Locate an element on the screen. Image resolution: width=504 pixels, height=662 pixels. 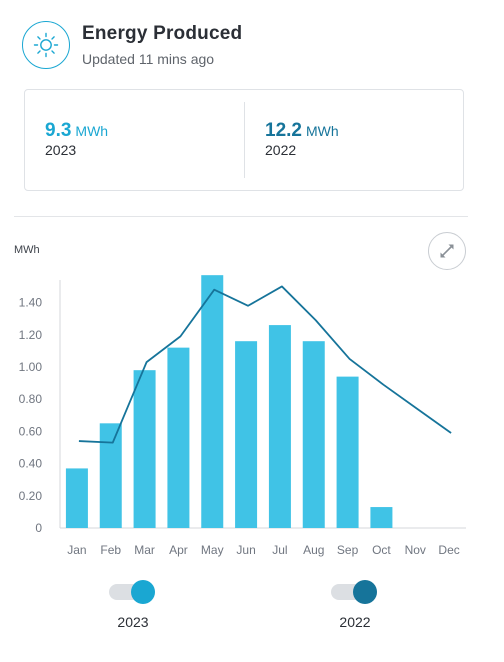
x-tick-label: Sep is located at coordinates (348, 550).